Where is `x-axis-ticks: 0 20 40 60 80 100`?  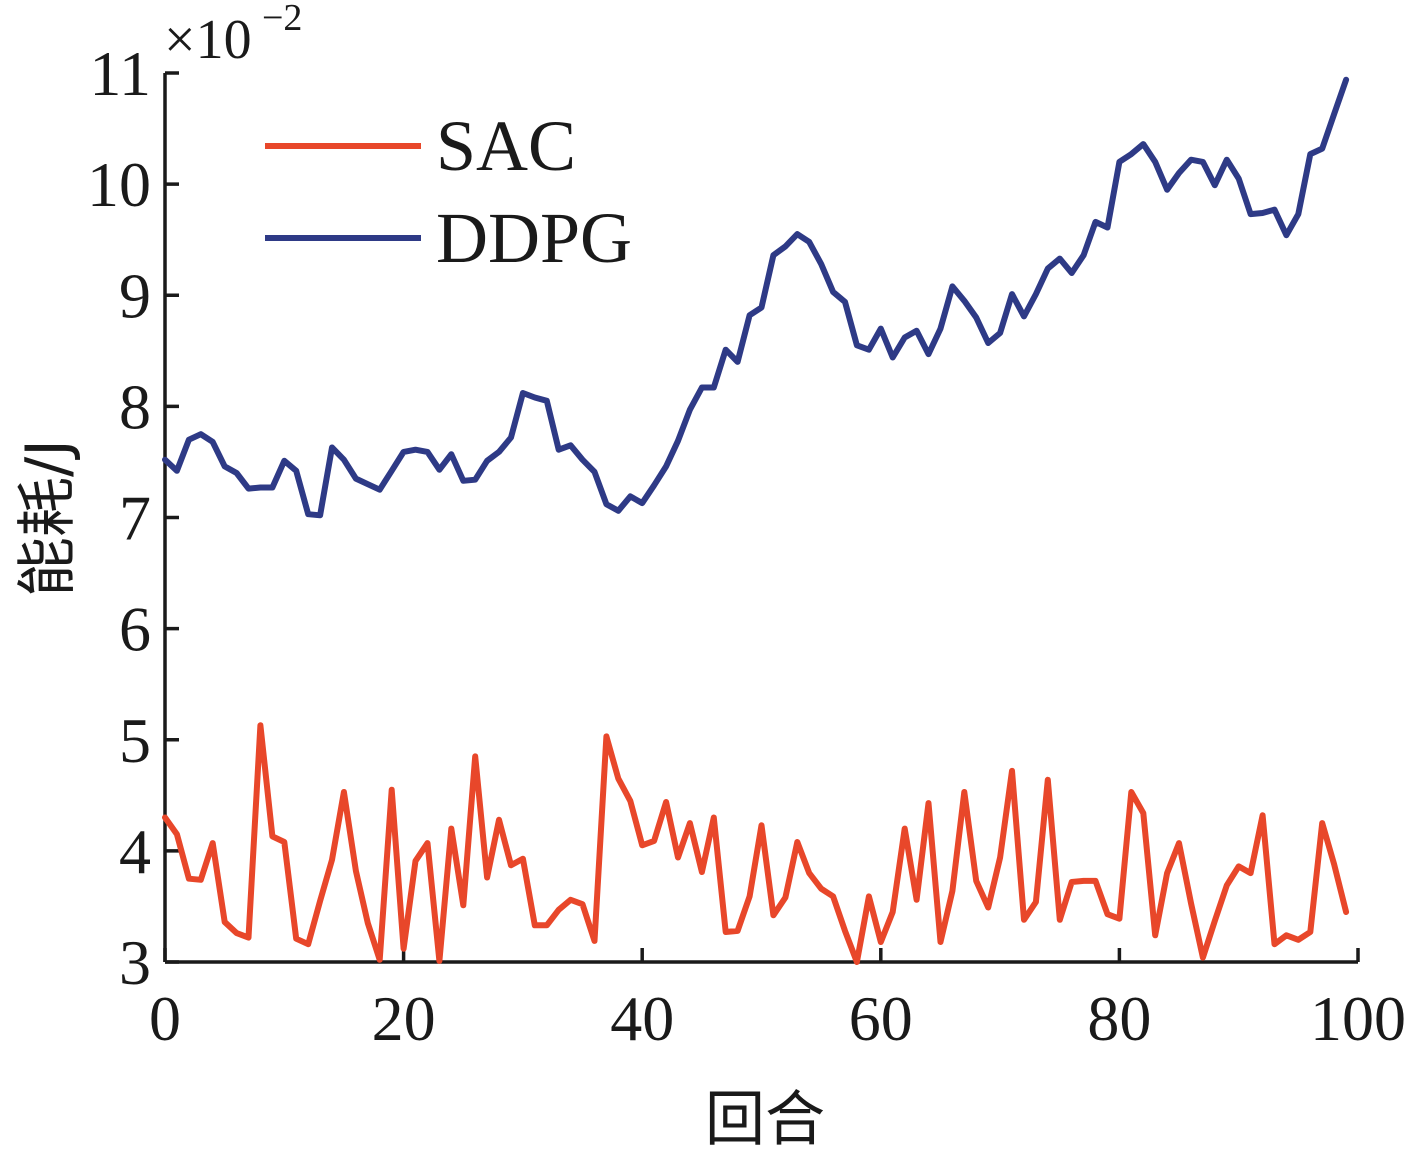 x-axis-ticks: 0 20 40 60 80 100 is located at coordinates (777, 1001).